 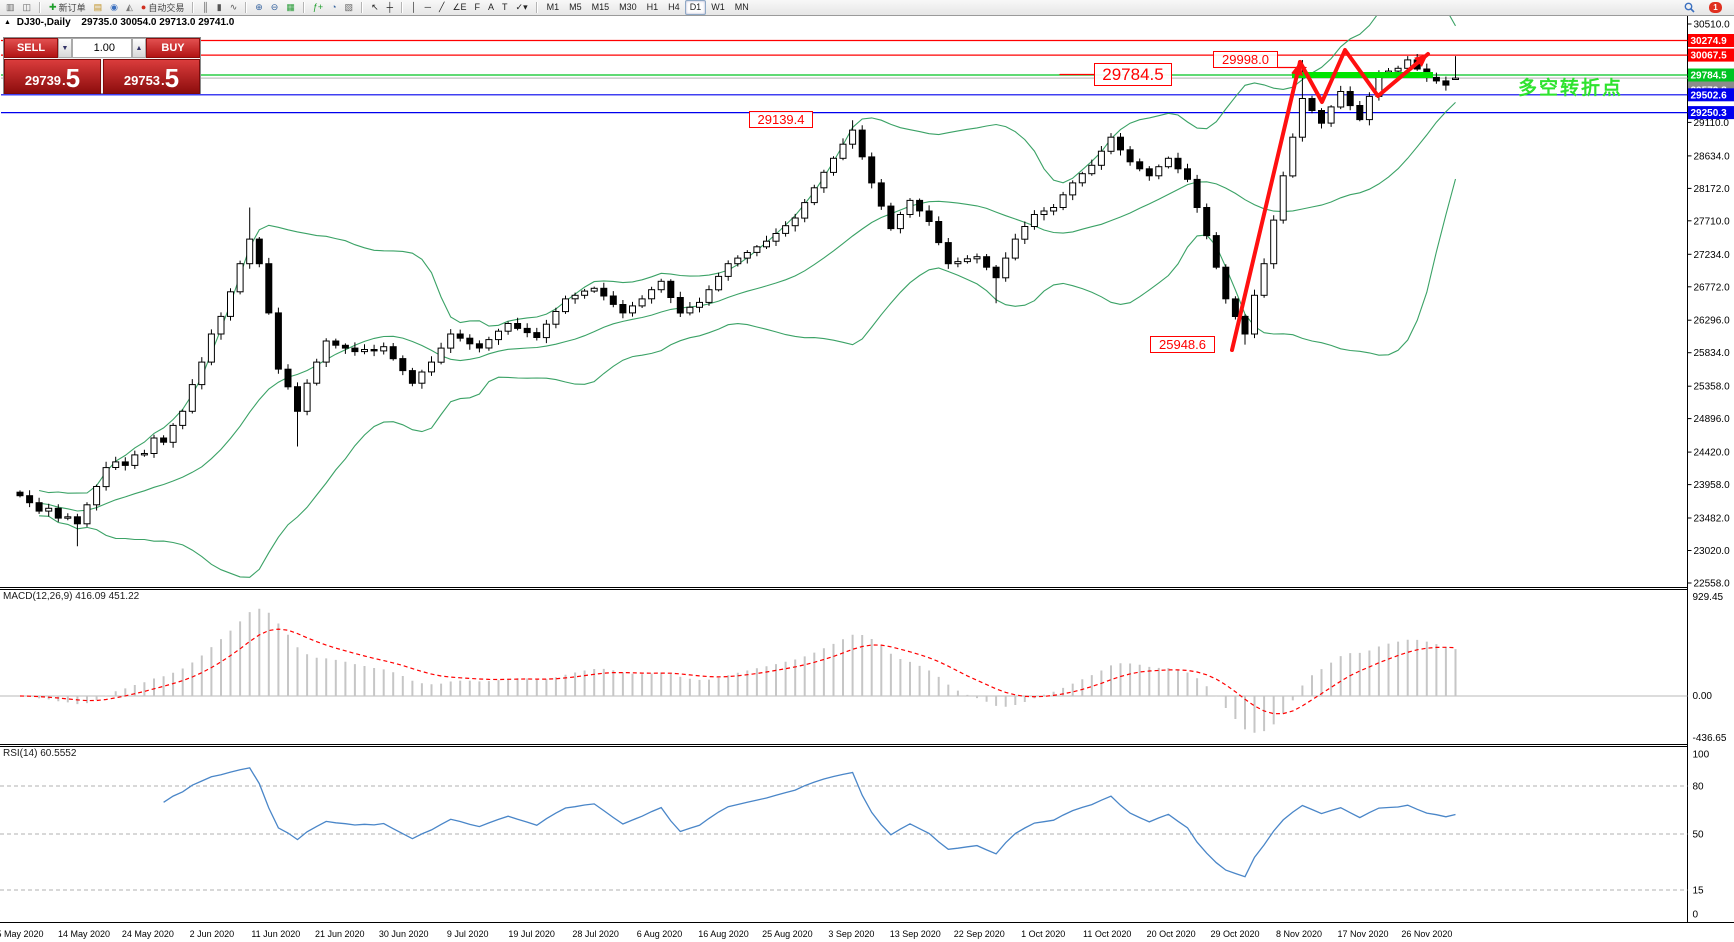 I want to click on signals-icon: ◭, so click(x=129, y=7).